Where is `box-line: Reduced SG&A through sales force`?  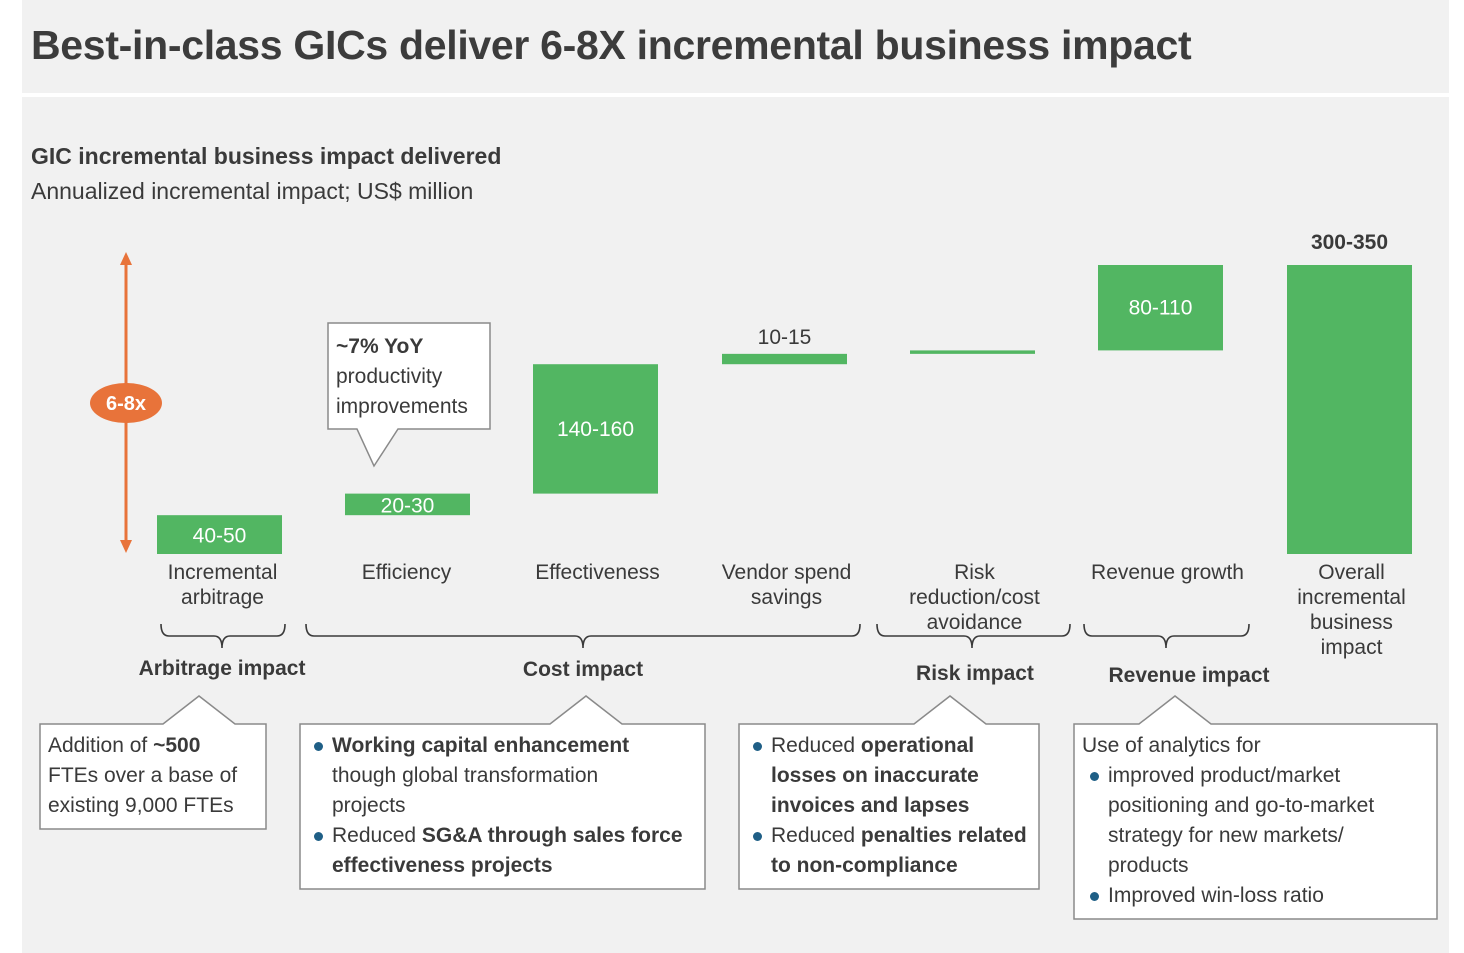
box-line: Reduced SG&A through sales force is located at coordinates (516, 836).